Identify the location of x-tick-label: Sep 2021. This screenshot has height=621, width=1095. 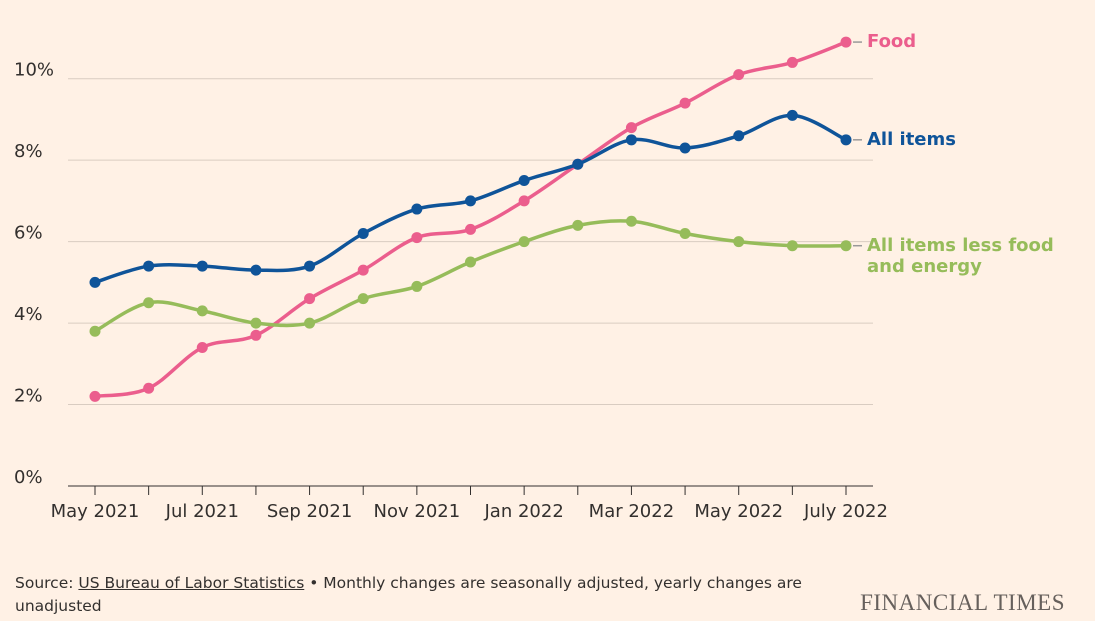
(309, 511).